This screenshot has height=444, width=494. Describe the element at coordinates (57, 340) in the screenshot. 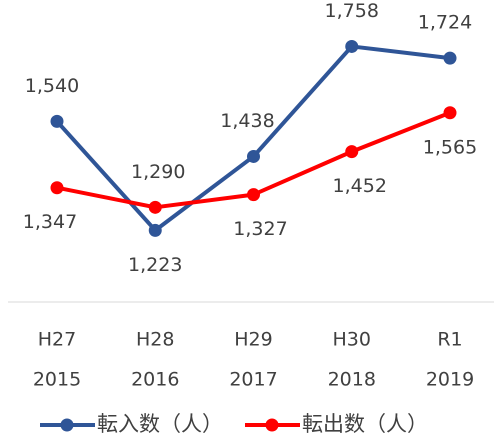

I see `x-tick-label: H27` at that location.